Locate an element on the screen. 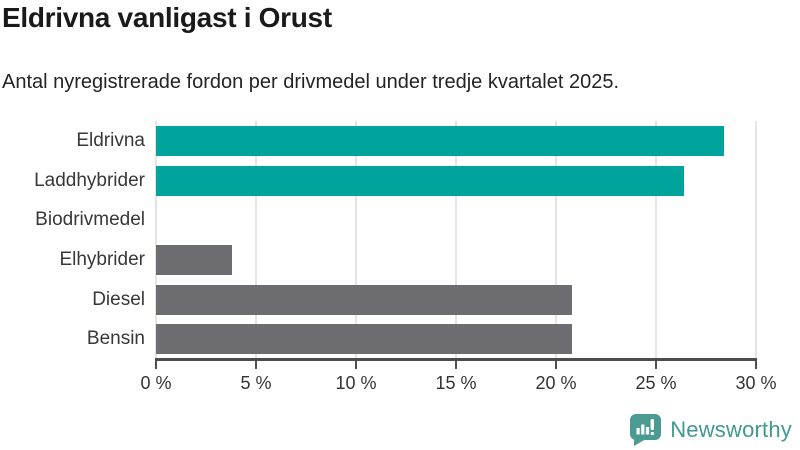  category-label: Elhybrider is located at coordinates (102, 259).